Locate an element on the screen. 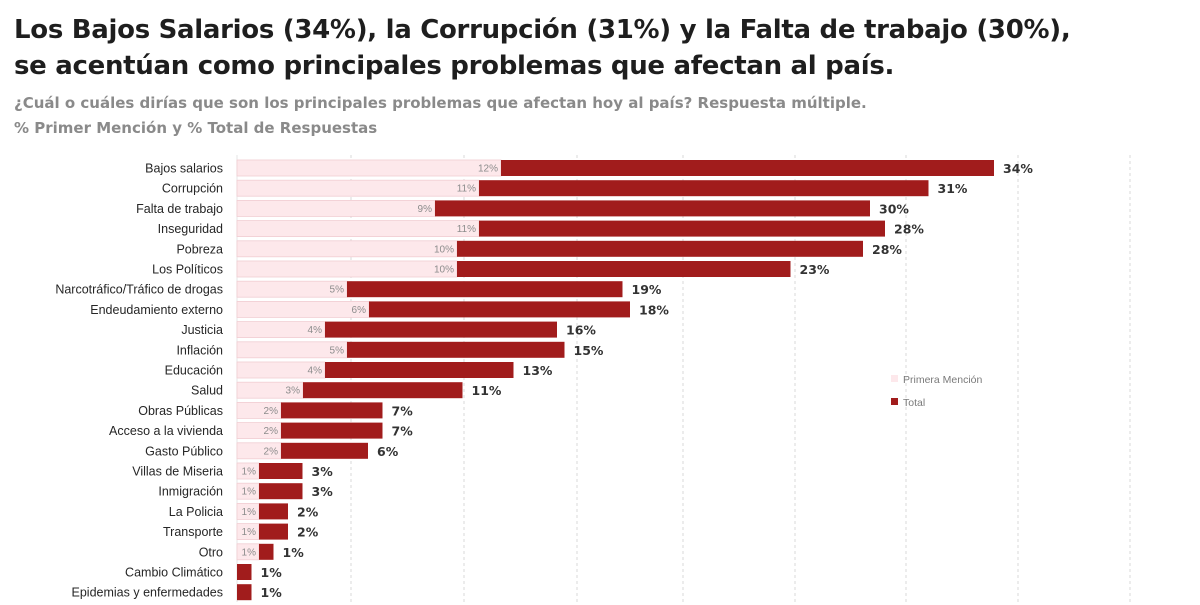 Image resolution: width=1200 pixels, height=605 pixels. legend-swatch-total is located at coordinates (894, 401).